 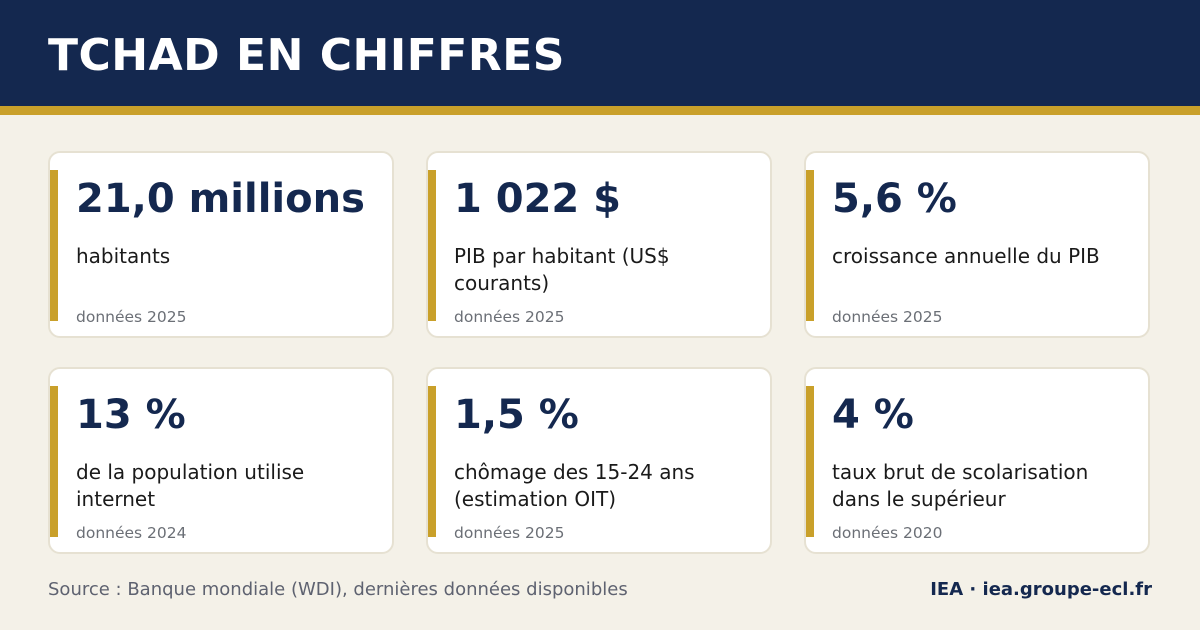 What do you see at coordinates (873, 415) in the screenshot?
I see `stat-value: 4 %` at bounding box center [873, 415].